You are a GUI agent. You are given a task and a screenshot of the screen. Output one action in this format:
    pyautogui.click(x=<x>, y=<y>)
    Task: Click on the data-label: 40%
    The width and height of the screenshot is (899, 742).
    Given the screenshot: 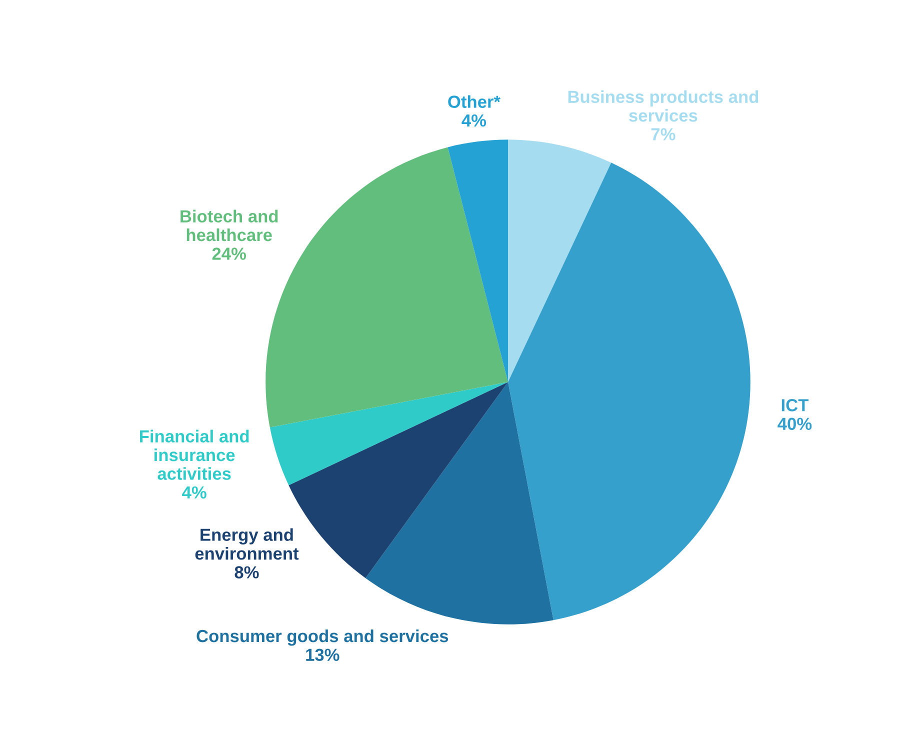 What is the action you would take?
    pyautogui.click(x=795, y=424)
    